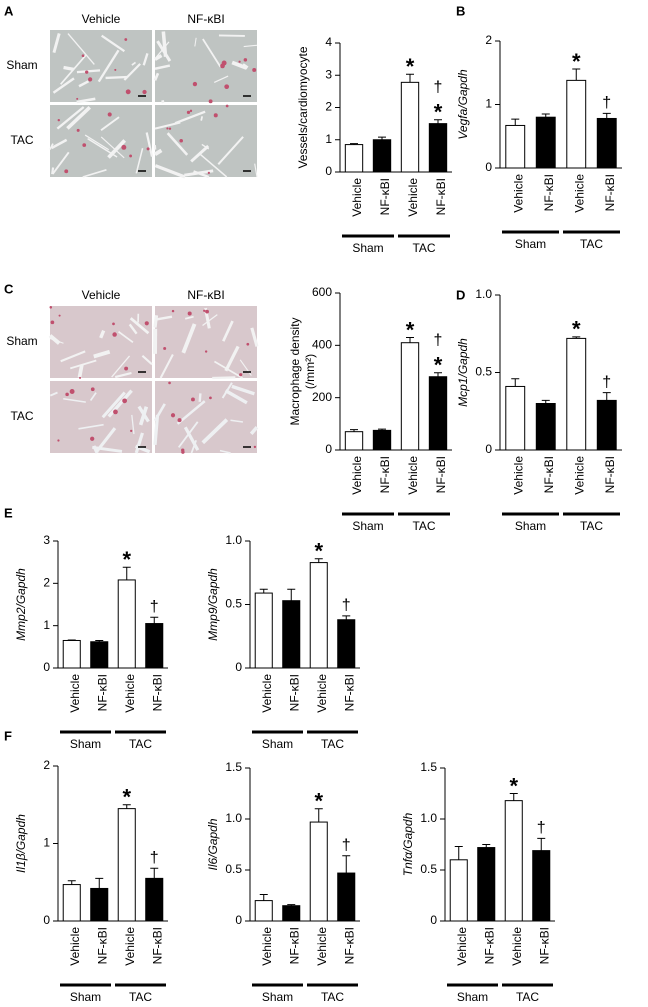  What do you see at coordinates (101, 19) in the screenshot?
I see `column-label: Vehicle` at bounding box center [101, 19].